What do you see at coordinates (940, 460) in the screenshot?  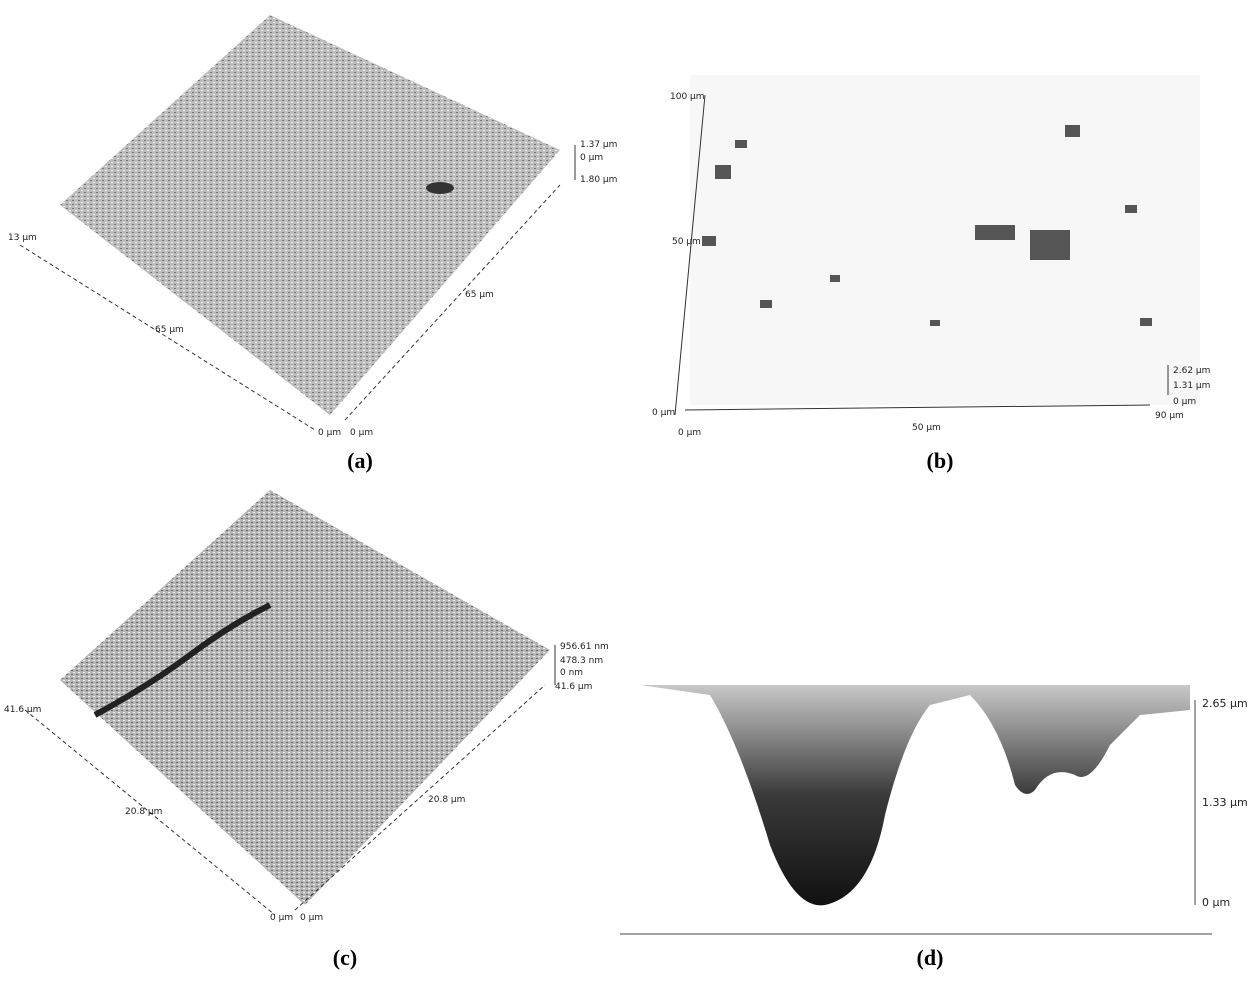 I see `caption-b: (b)` at bounding box center [940, 460].